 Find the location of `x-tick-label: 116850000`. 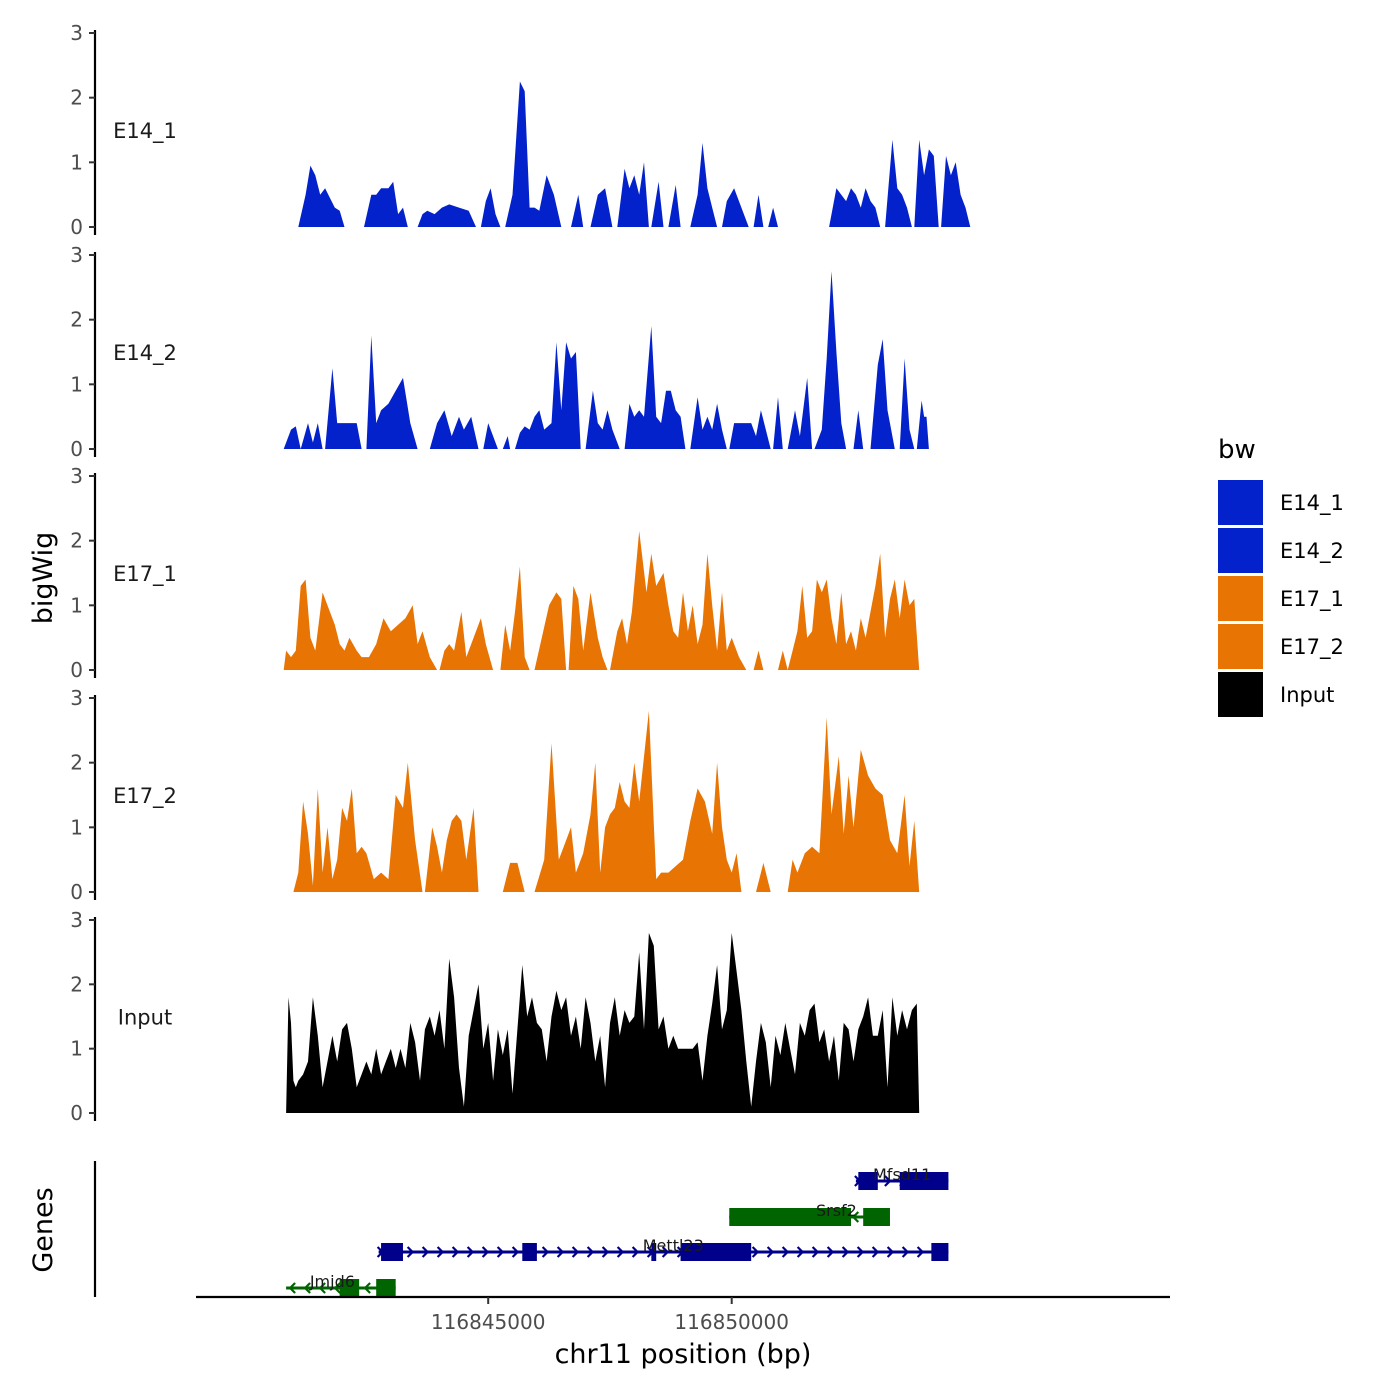

x-tick-label: 116850000 is located at coordinates (731, 1322).